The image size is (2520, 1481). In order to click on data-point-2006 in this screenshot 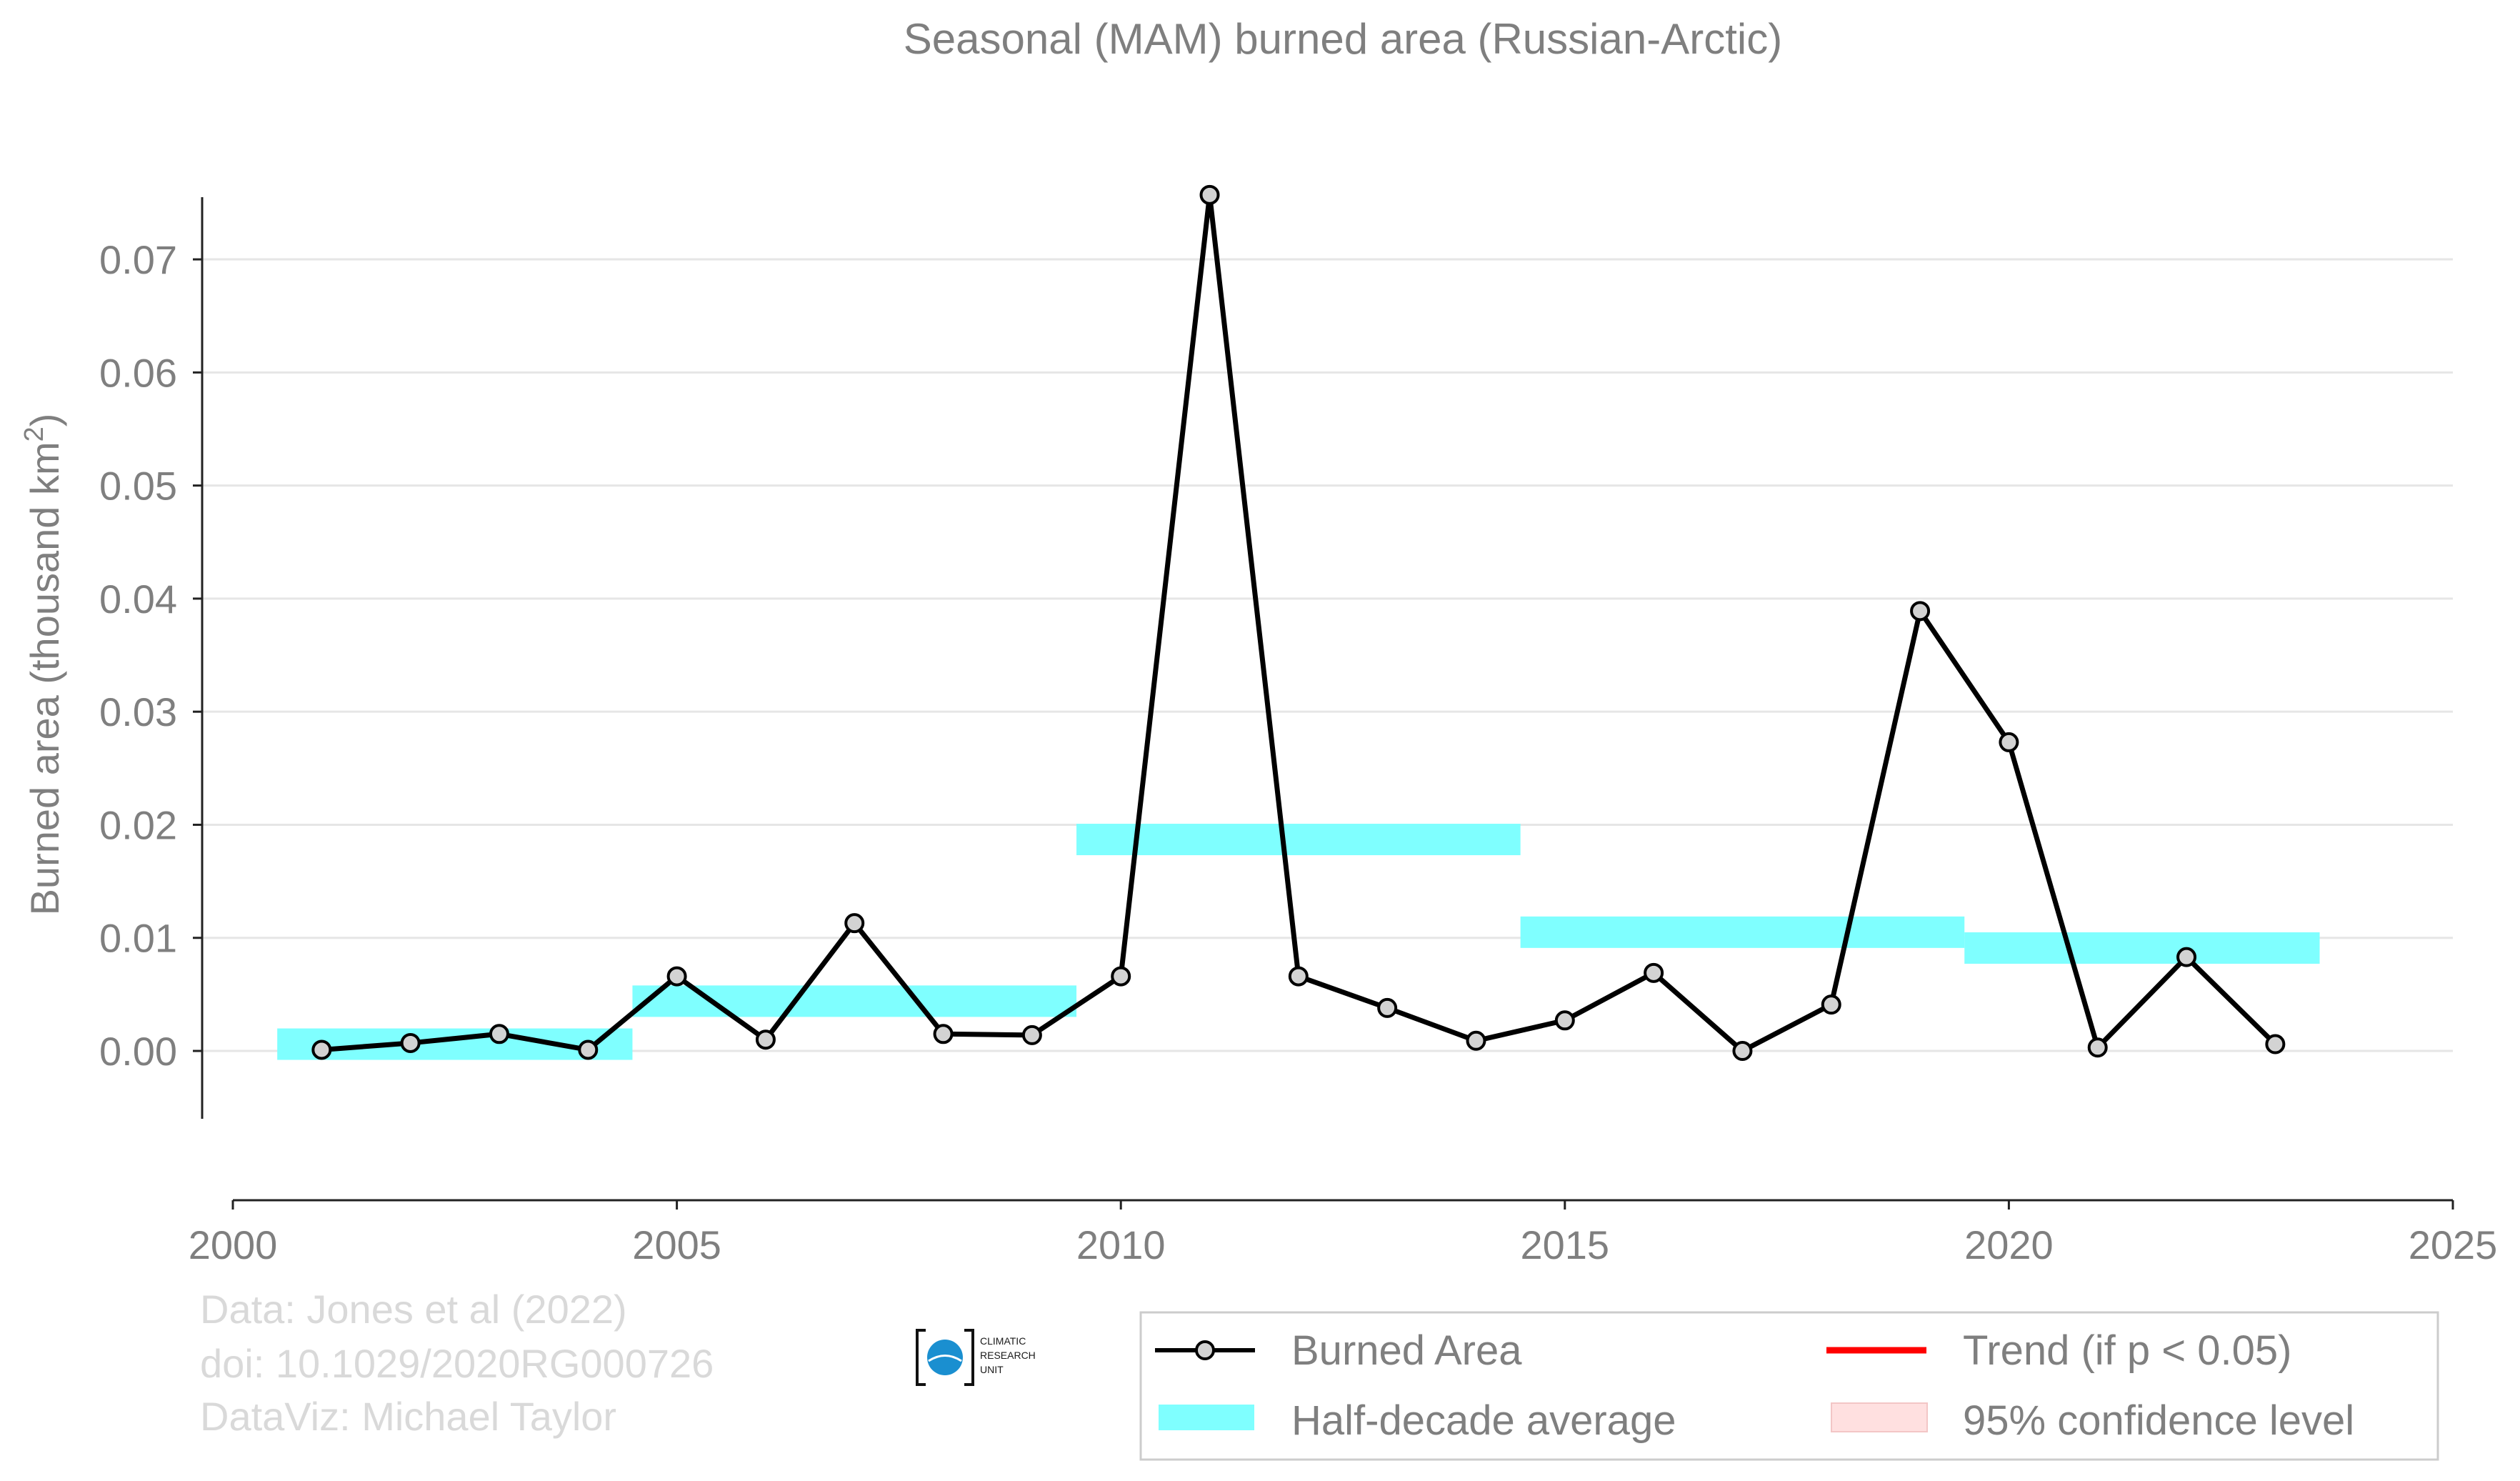, I will do `click(765, 1039)`.